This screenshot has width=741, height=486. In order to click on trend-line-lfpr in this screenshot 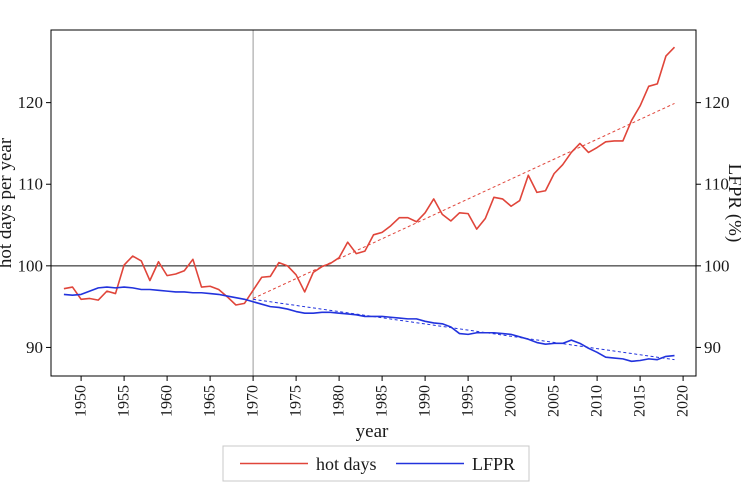, I will do `click(464, 329)`.